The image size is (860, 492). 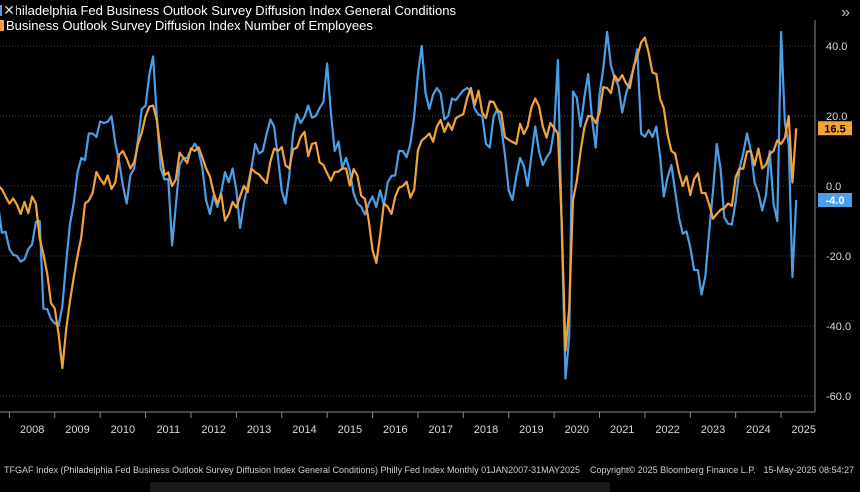 What do you see at coordinates (836, 117) in the screenshot?
I see `y-tick-label: 20.0` at bounding box center [836, 117].